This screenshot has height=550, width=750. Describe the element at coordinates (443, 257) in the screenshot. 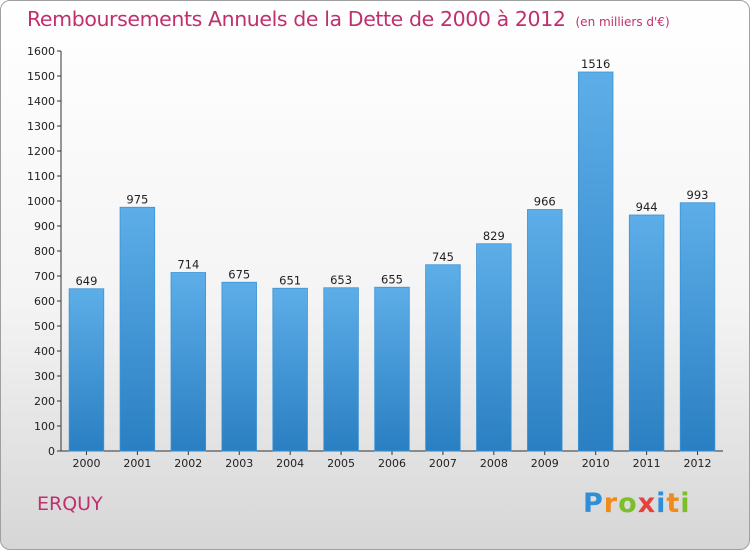

I see `data-label-2007: 745` at that location.